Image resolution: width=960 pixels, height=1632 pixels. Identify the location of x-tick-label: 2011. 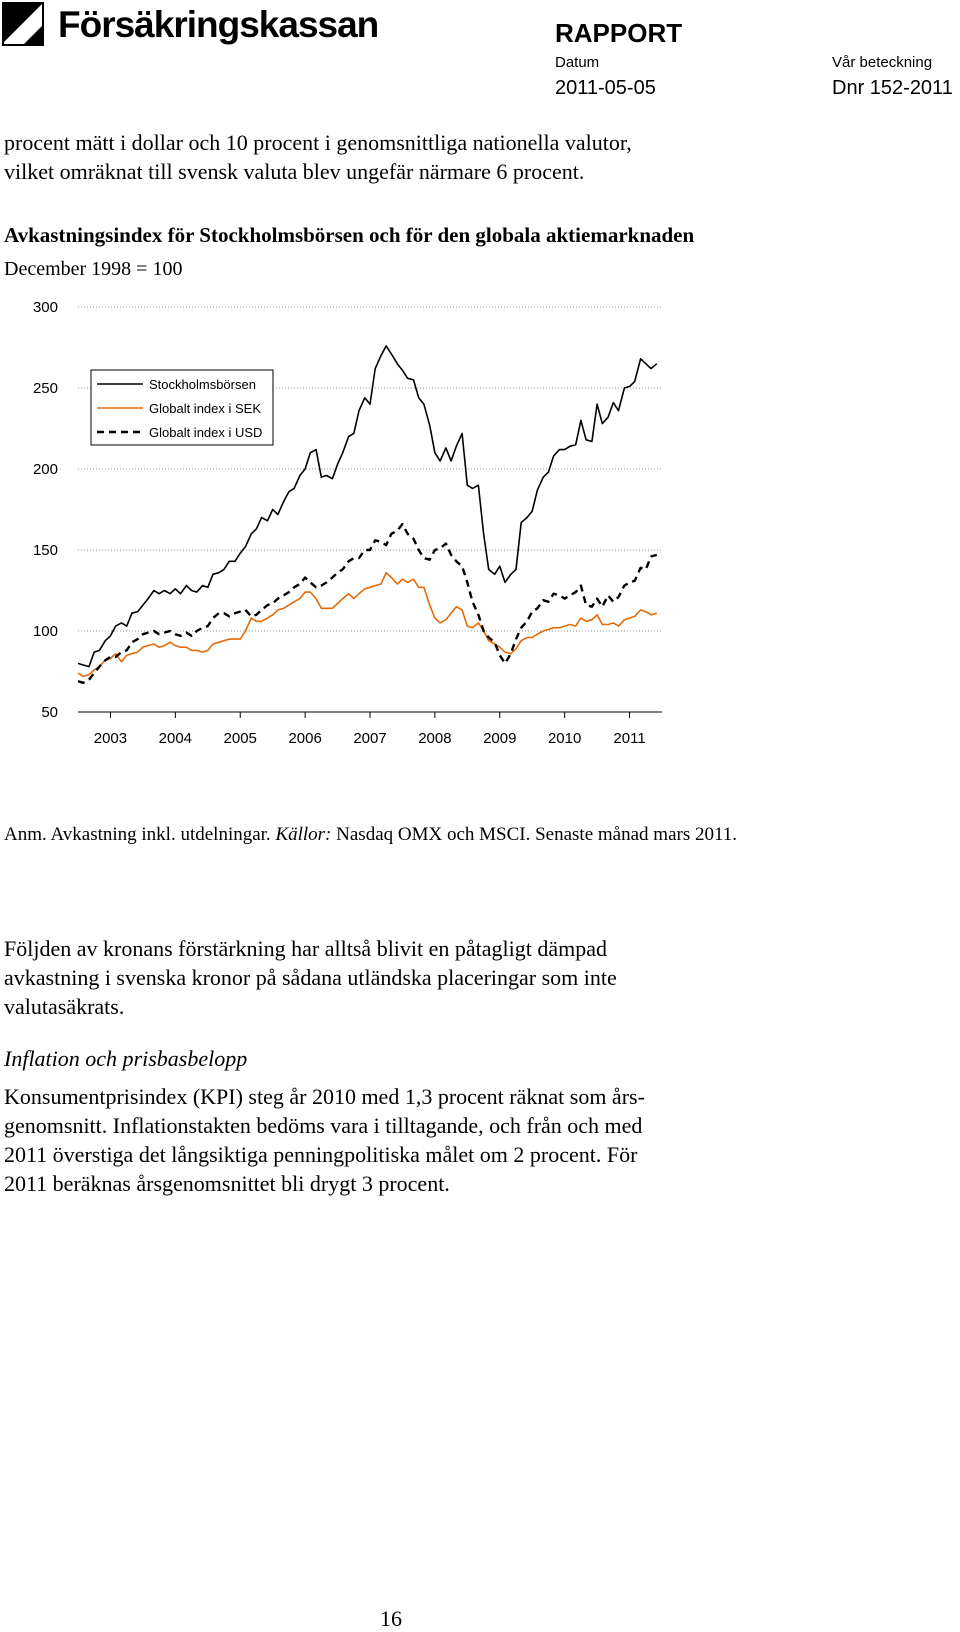
(629, 738).